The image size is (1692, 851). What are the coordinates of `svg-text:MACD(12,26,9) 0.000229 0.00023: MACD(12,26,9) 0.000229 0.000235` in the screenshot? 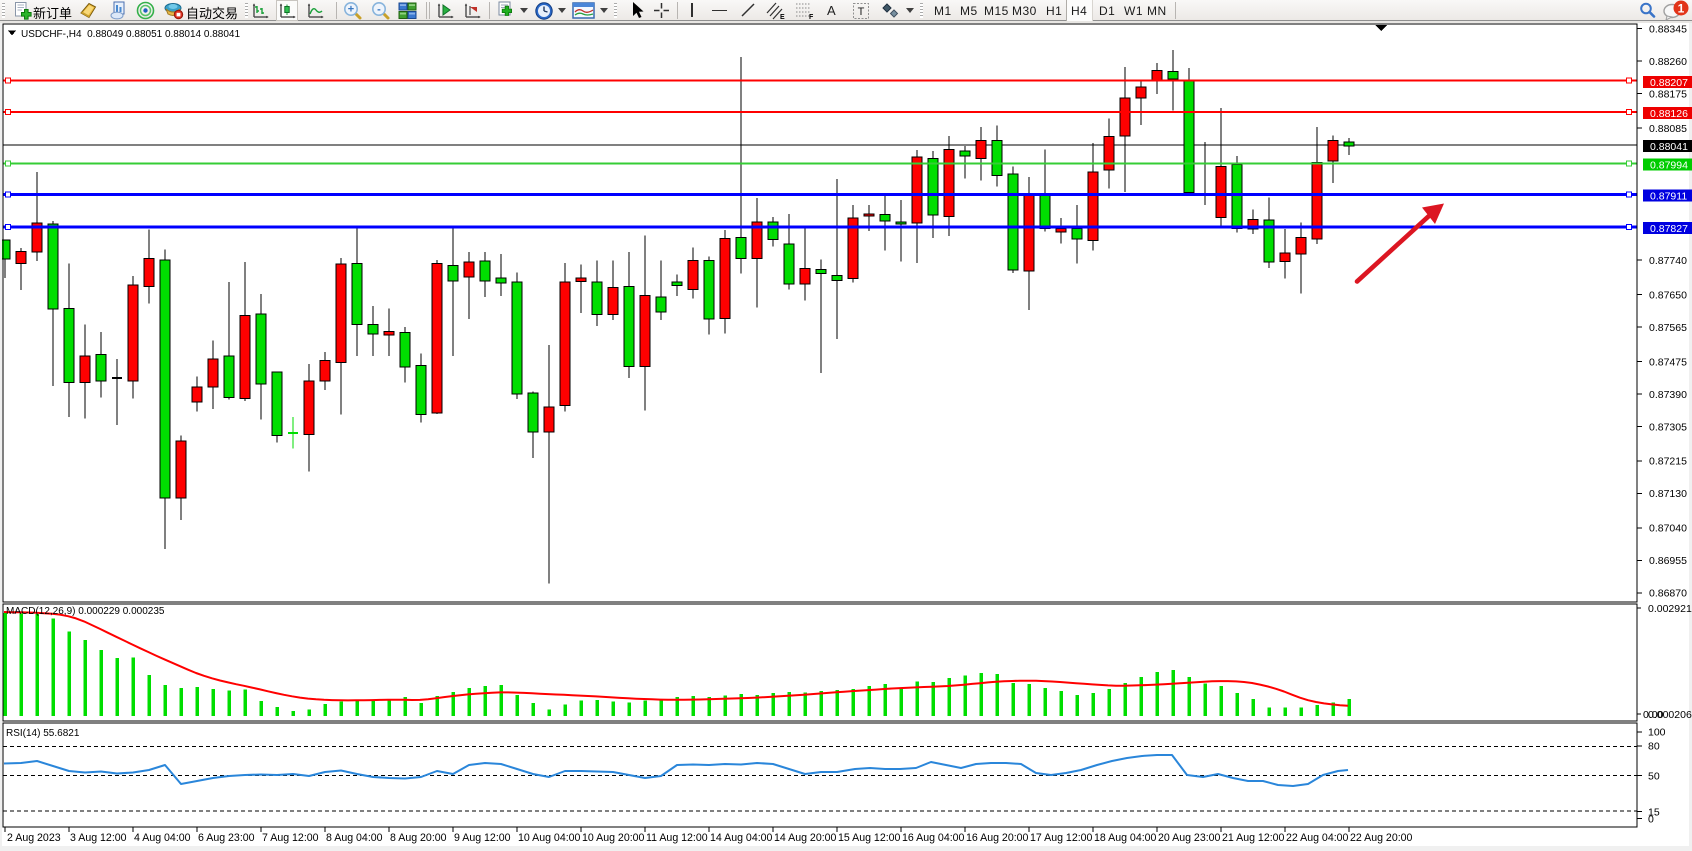 It's located at (85, 611).